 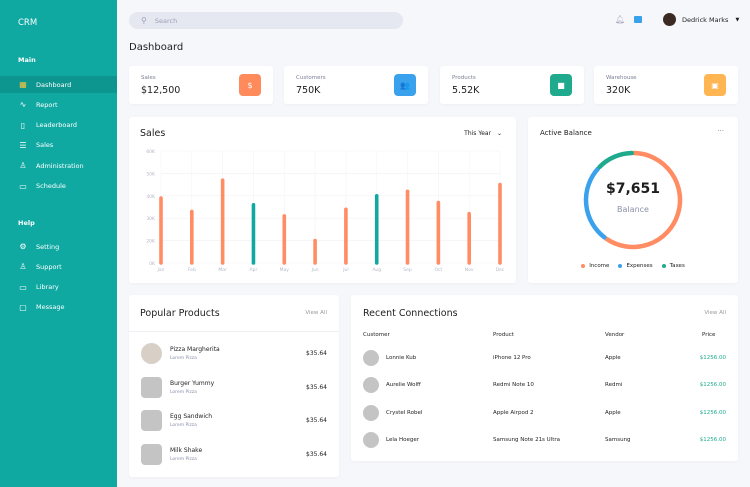 What do you see at coordinates (234, 354) in the screenshot?
I see `list-item: Pizza Margherita Lorem Pizza $35.64` at bounding box center [234, 354].